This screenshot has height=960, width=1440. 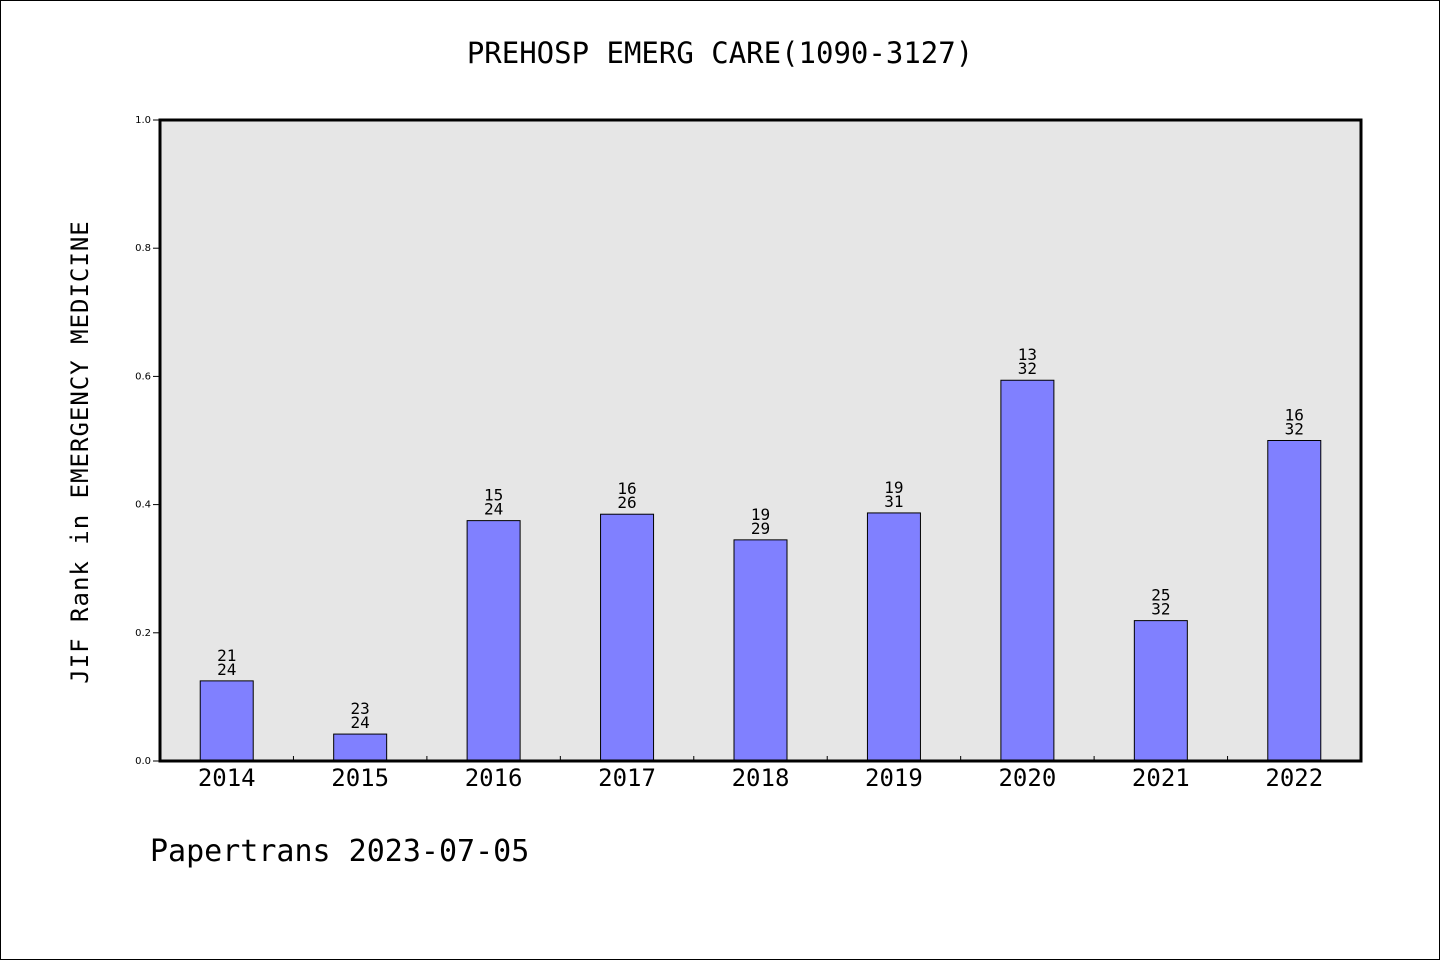 I want to click on x-tick-label: 2017, so click(x=627, y=778).